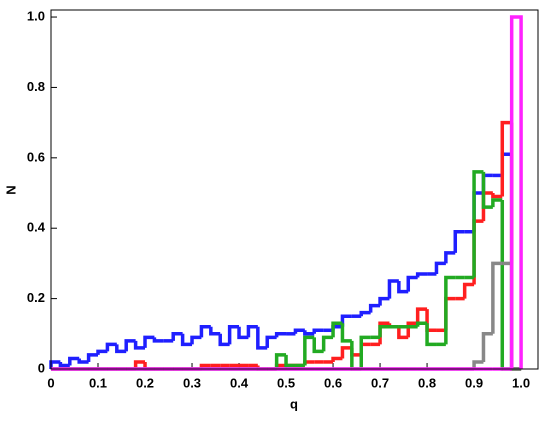 The image size is (550, 422). I want to click on y-tick-label: 0.4, so click(36, 227).